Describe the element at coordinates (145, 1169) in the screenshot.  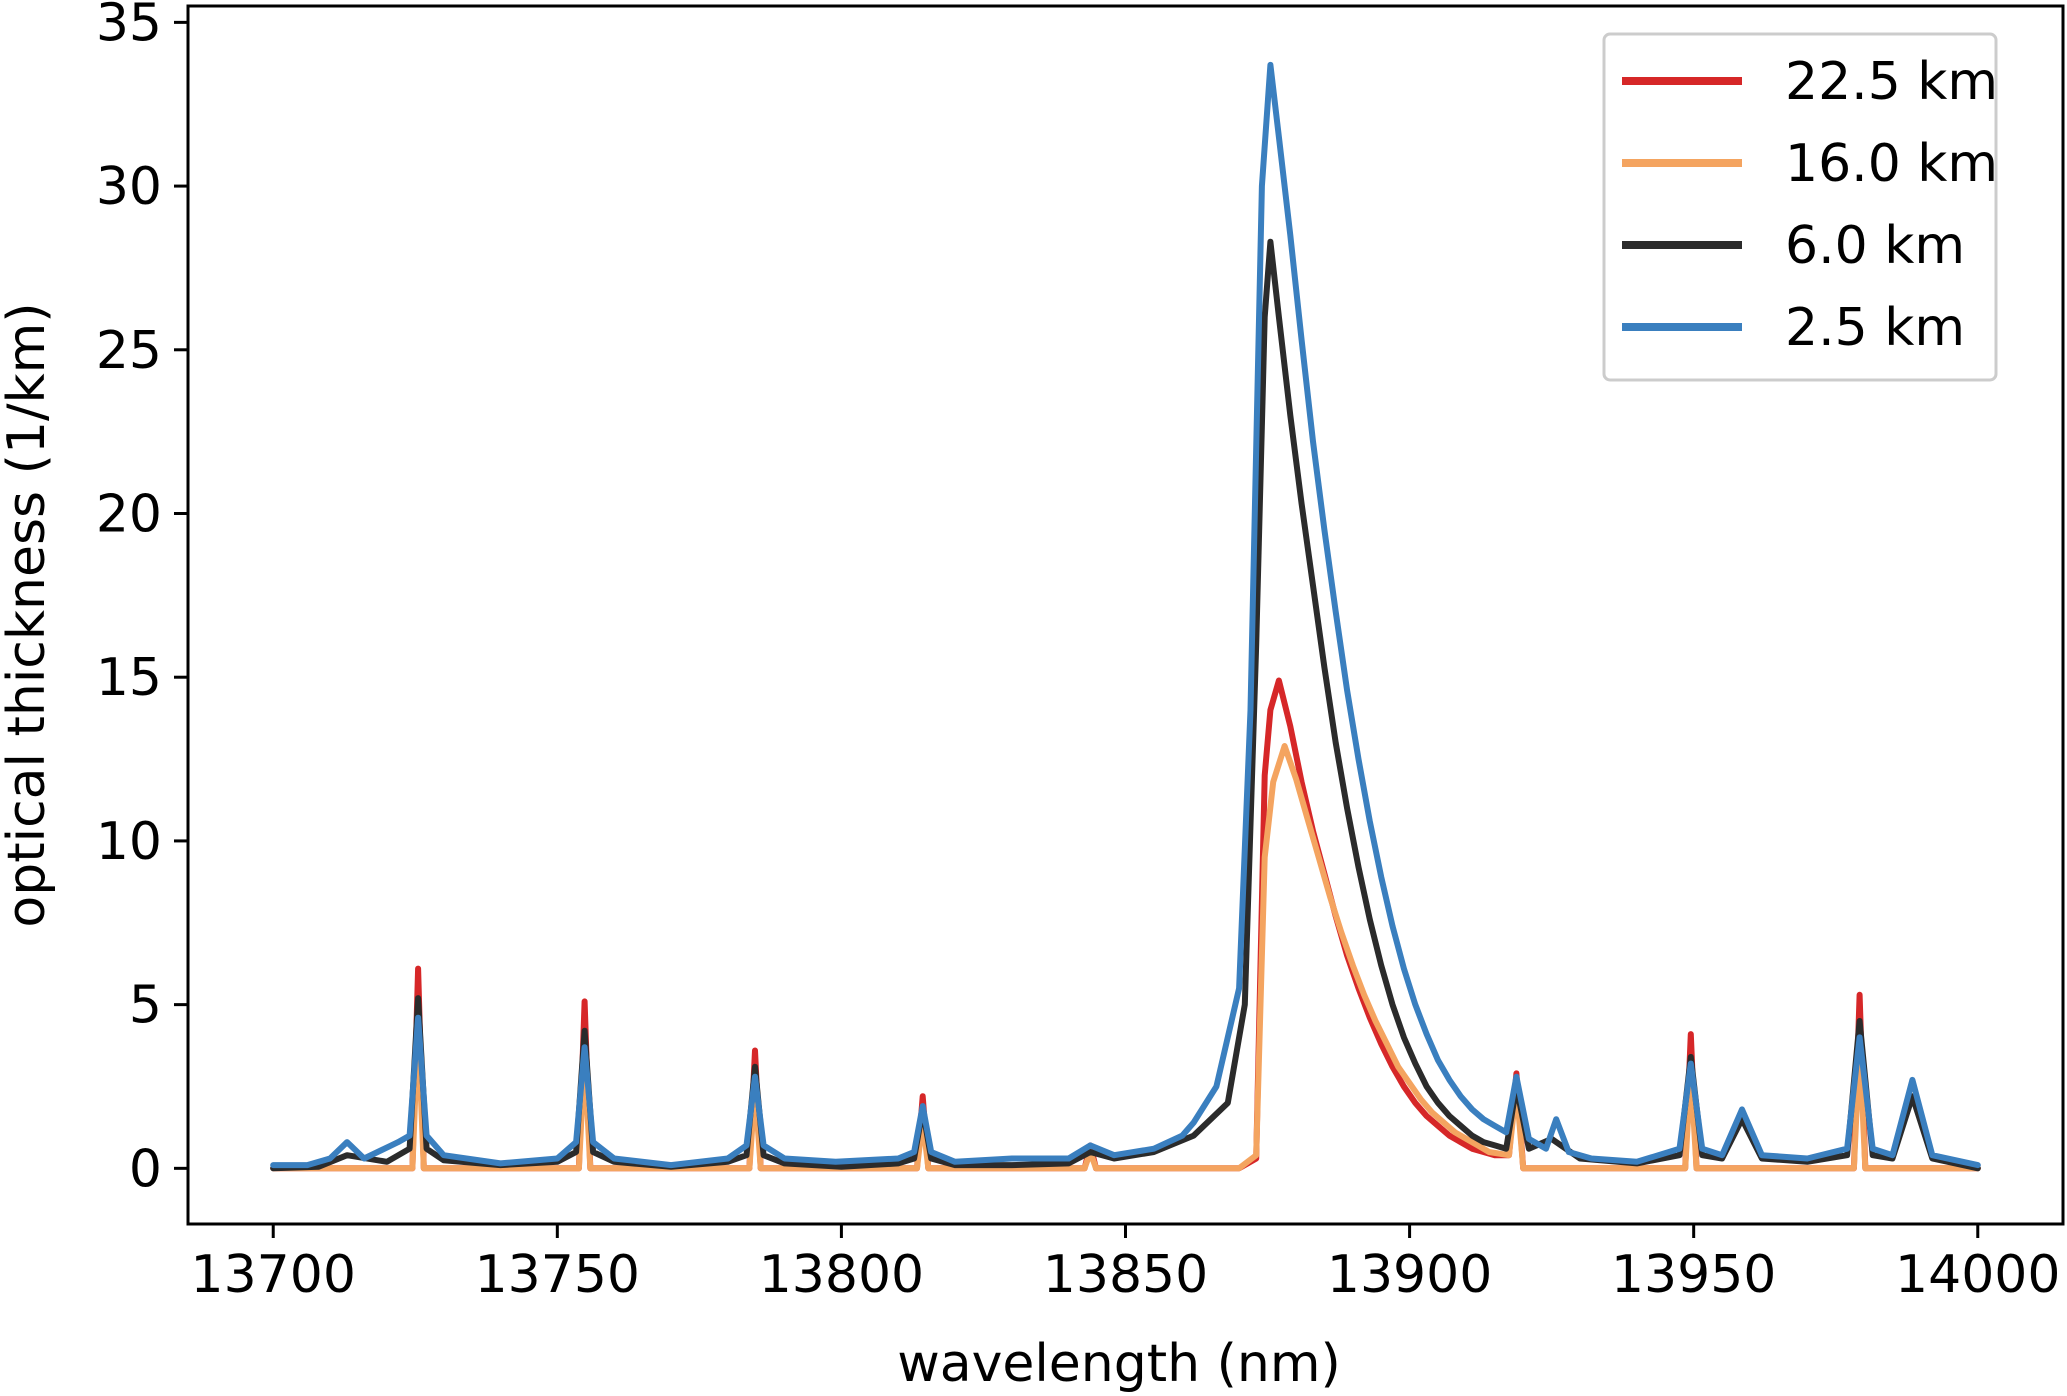
I see `y-tick-label: 0` at that location.